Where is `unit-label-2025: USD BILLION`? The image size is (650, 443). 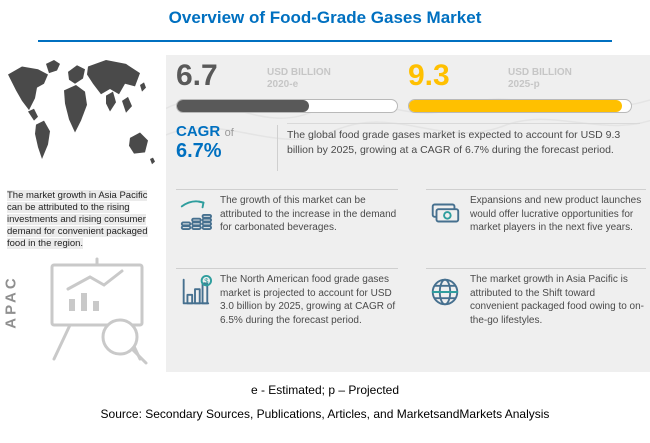 unit-label-2025: USD BILLION is located at coordinates (540, 72).